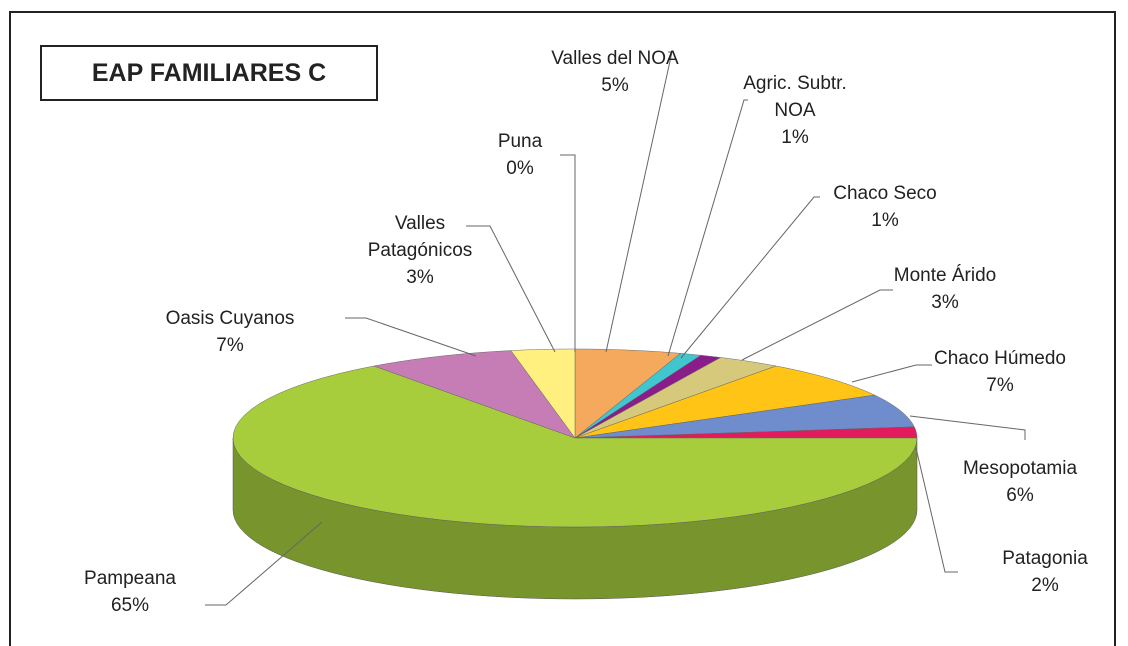  I want to click on category-label: Agric. Subtr. NOA, so click(795, 97).